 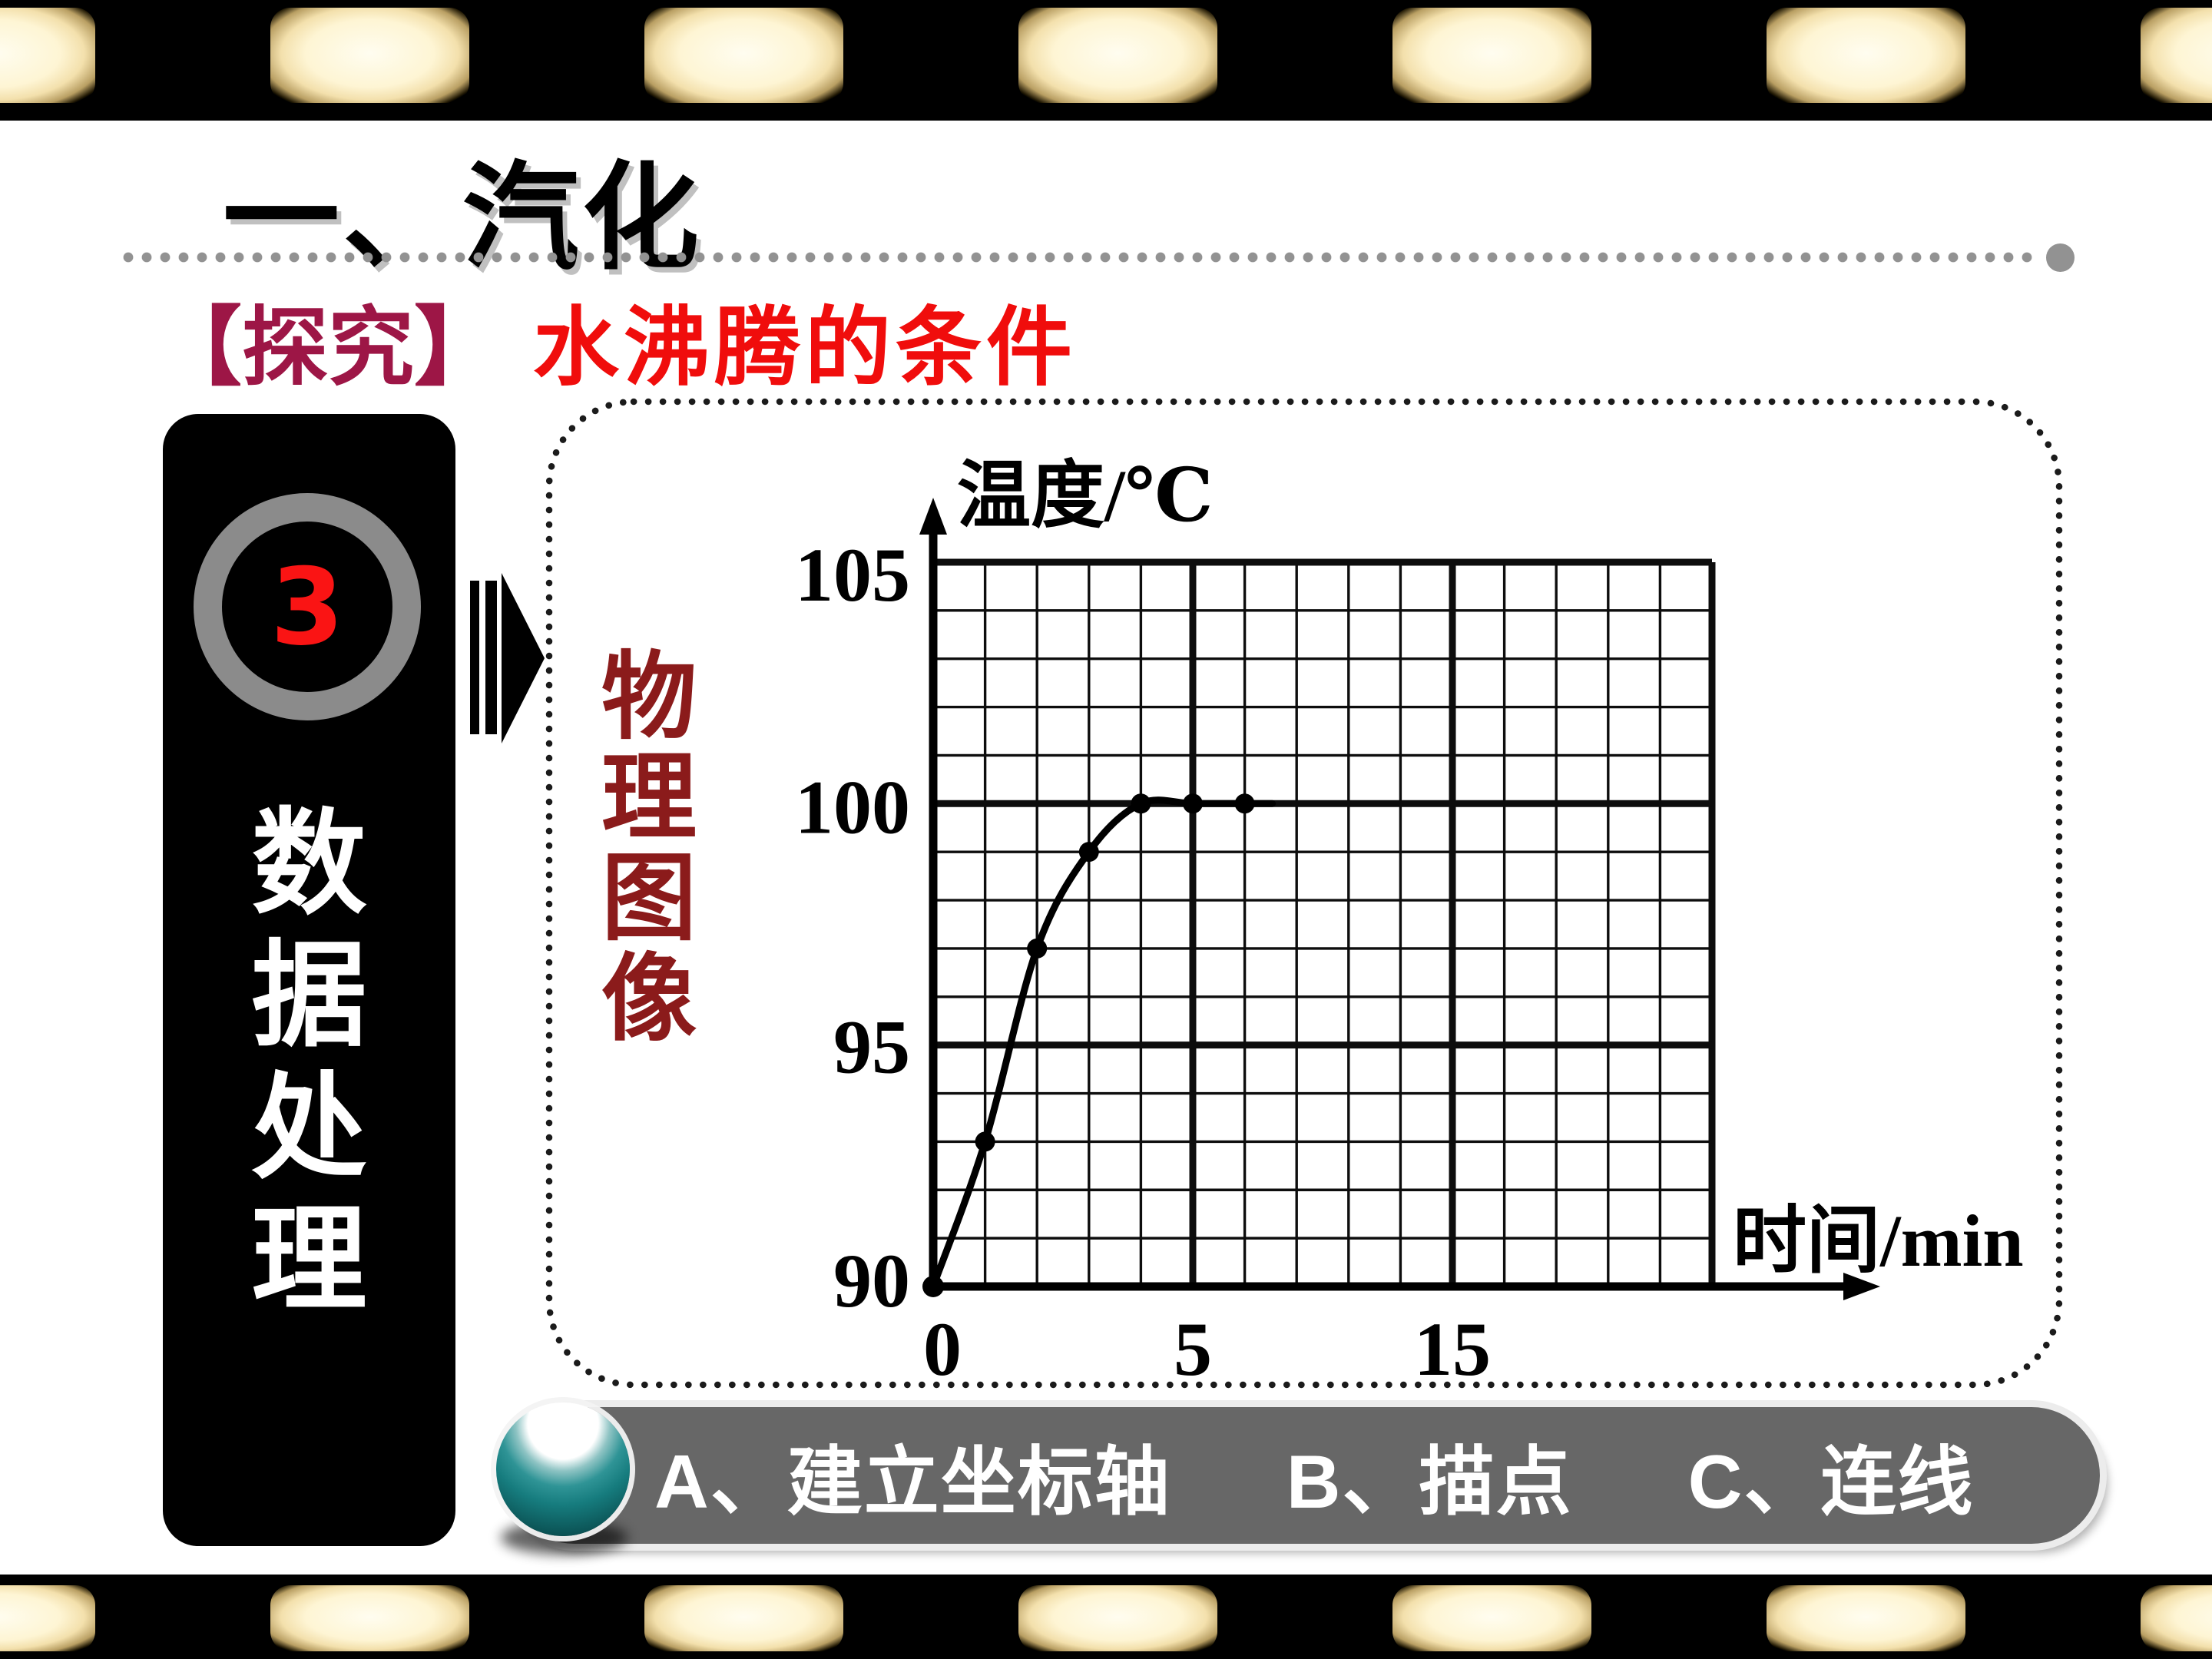 I want to click on footer-step-a: A、建立坐标轴, so click(x=913, y=1481).